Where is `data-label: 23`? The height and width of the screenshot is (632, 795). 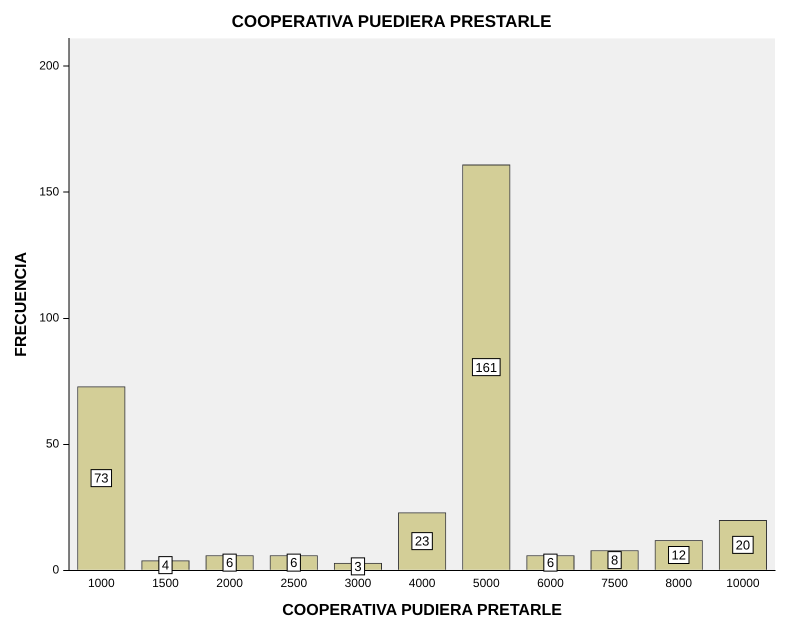 data-label: 23 is located at coordinates (422, 541).